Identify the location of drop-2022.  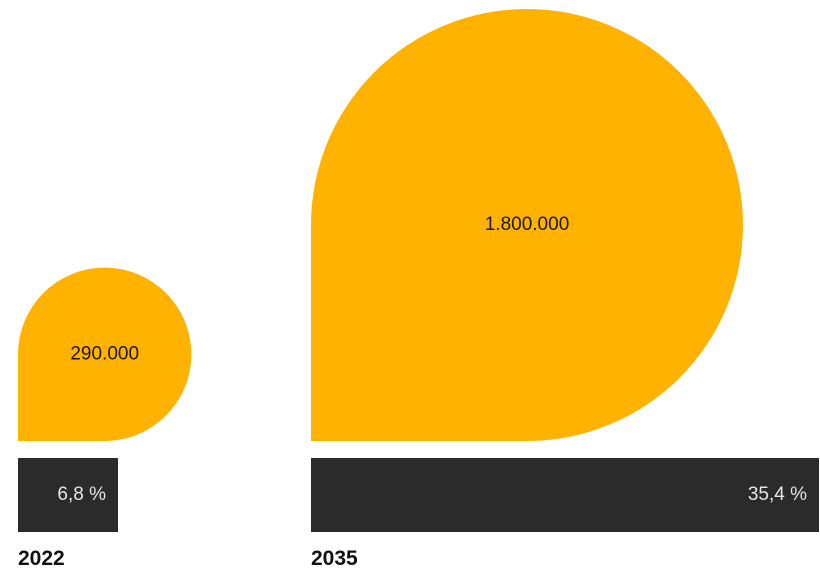
(105, 354).